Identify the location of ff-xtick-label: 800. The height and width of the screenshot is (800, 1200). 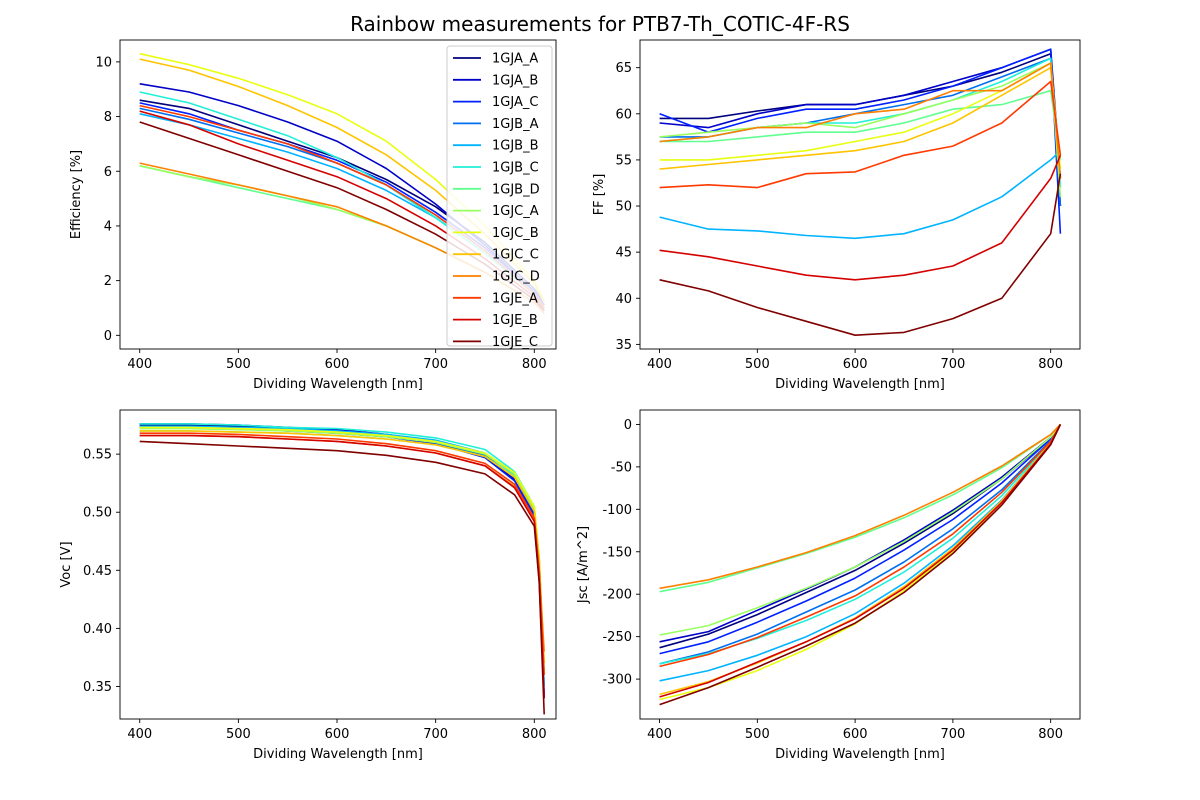
(1050, 364).